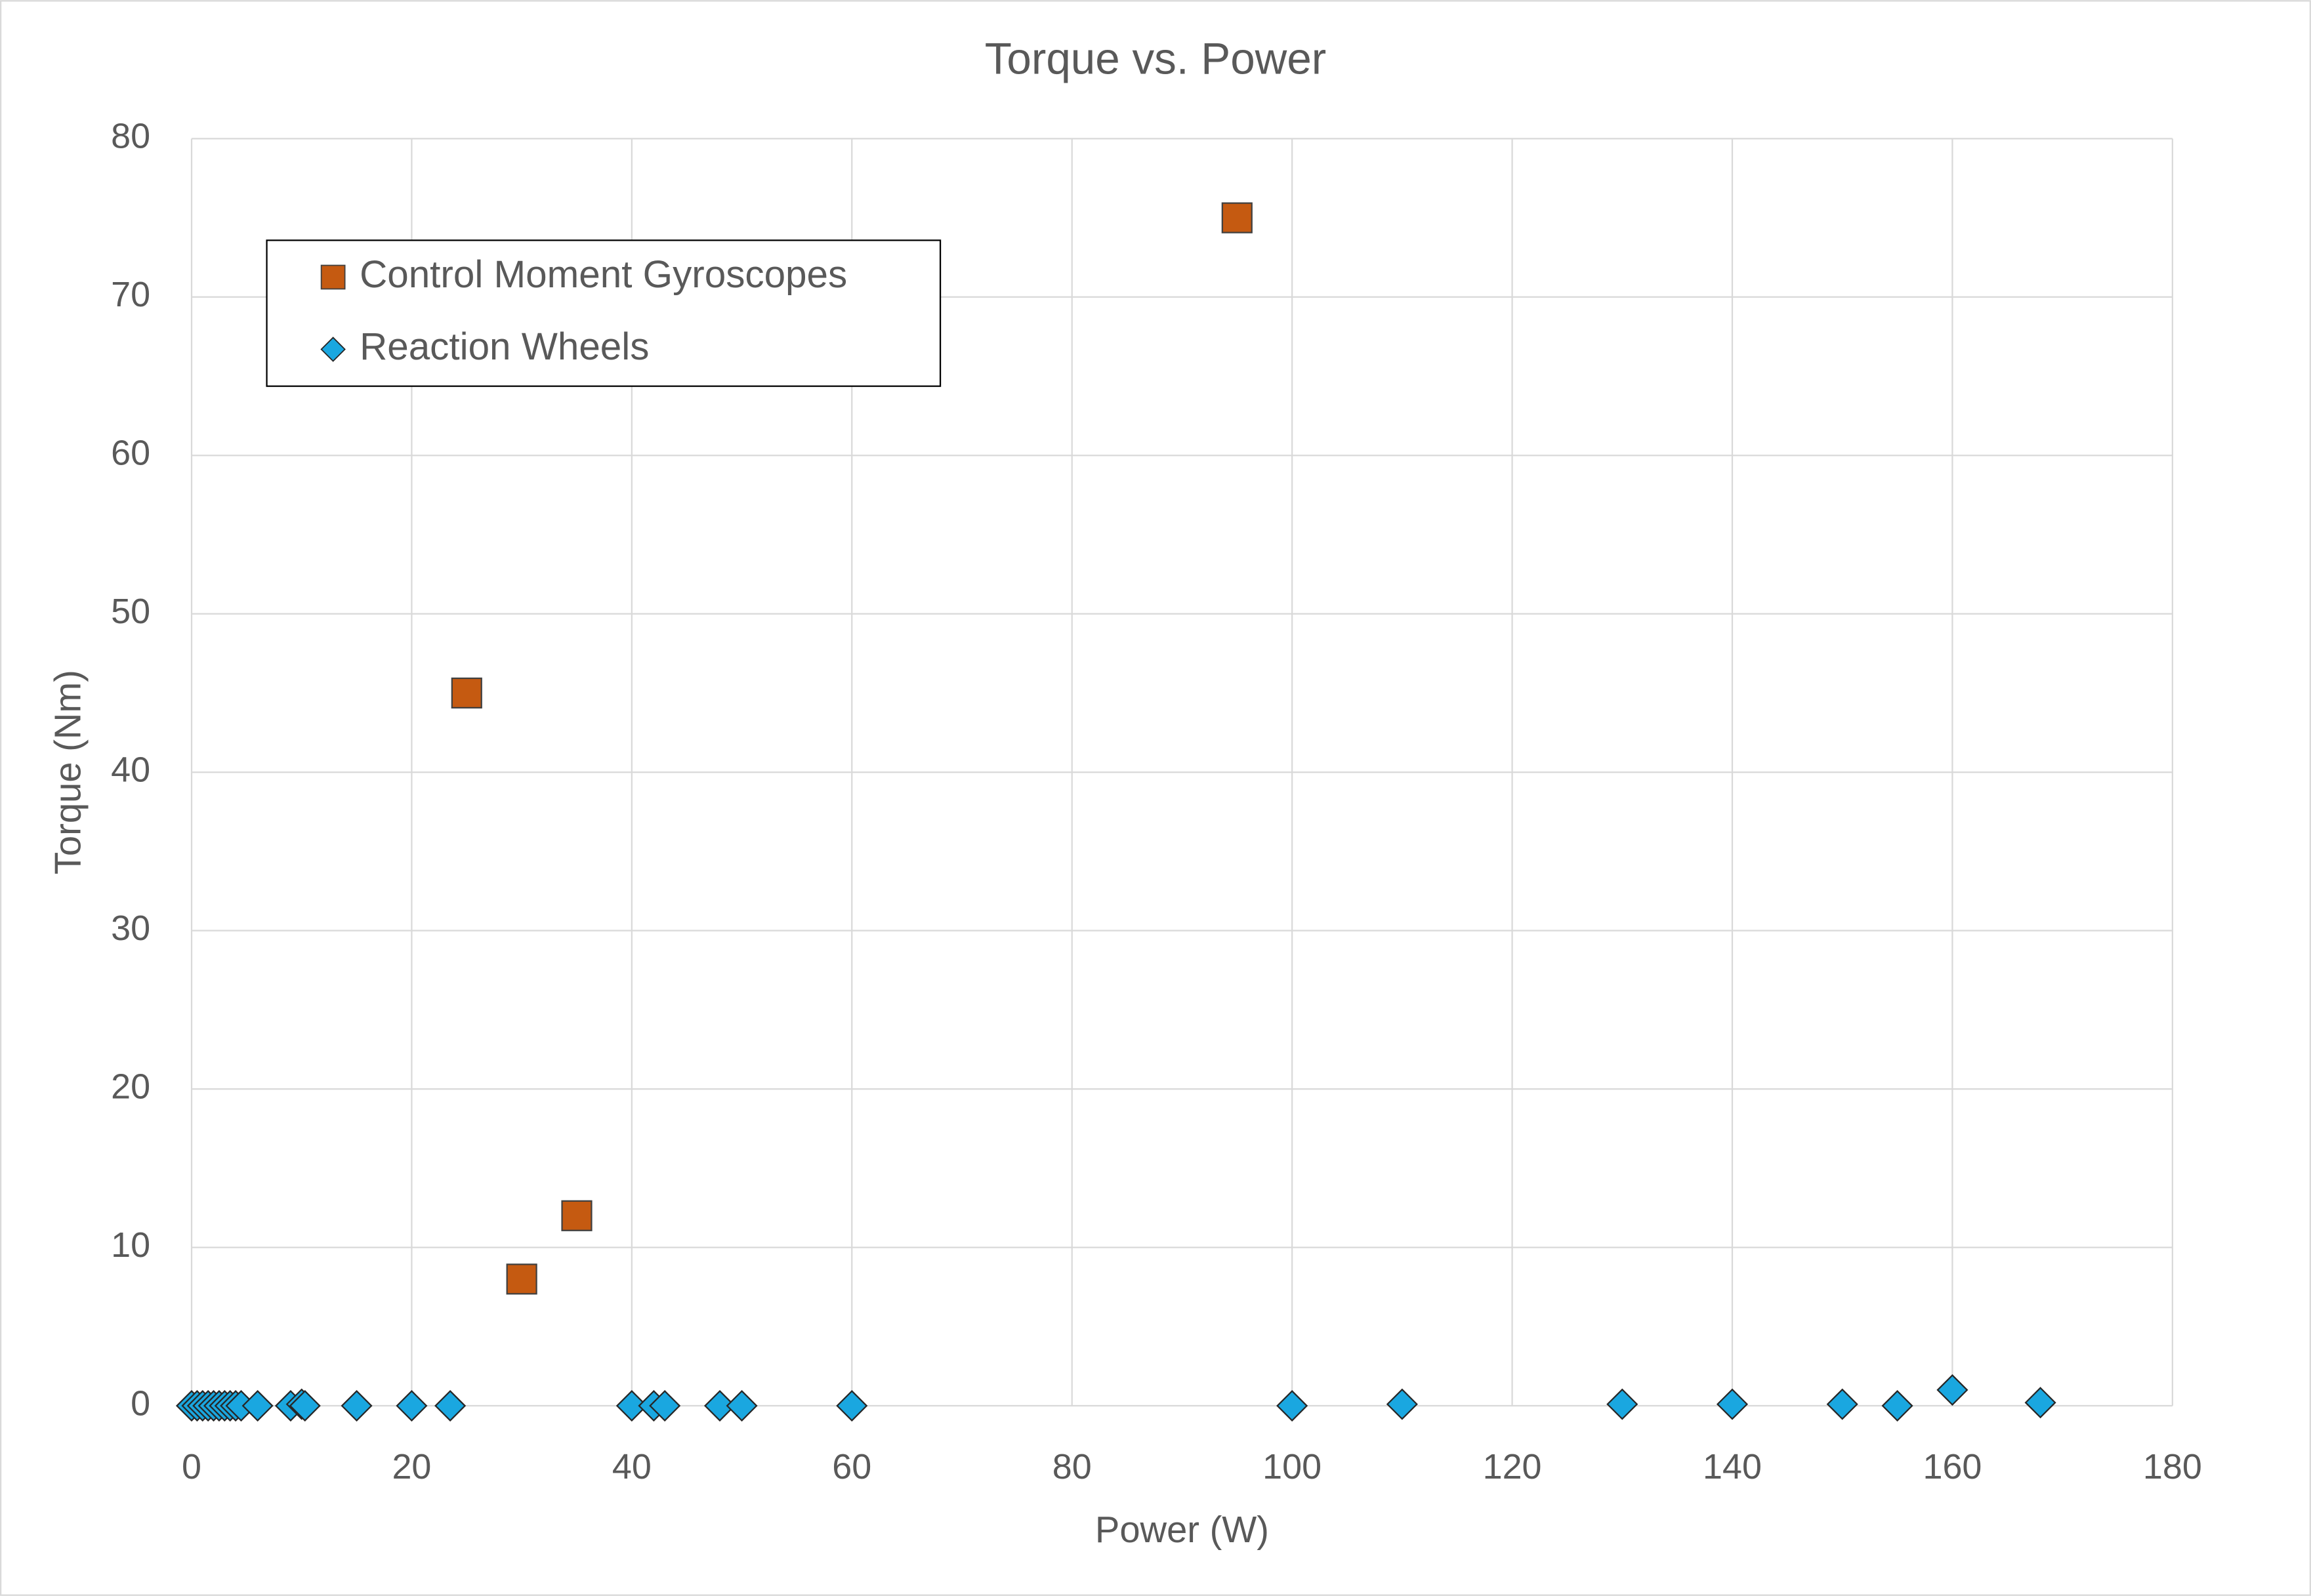 The image size is (2311, 1596). What do you see at coordinates (191, 1466) in the screenshot?
I see `x-tick-label: 0` at bounding box center [191, 1466].